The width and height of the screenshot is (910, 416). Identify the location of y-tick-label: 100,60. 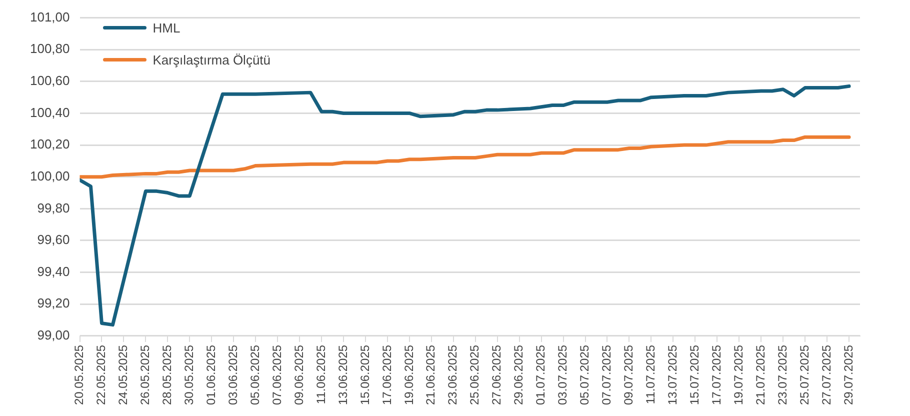
(50, 80).